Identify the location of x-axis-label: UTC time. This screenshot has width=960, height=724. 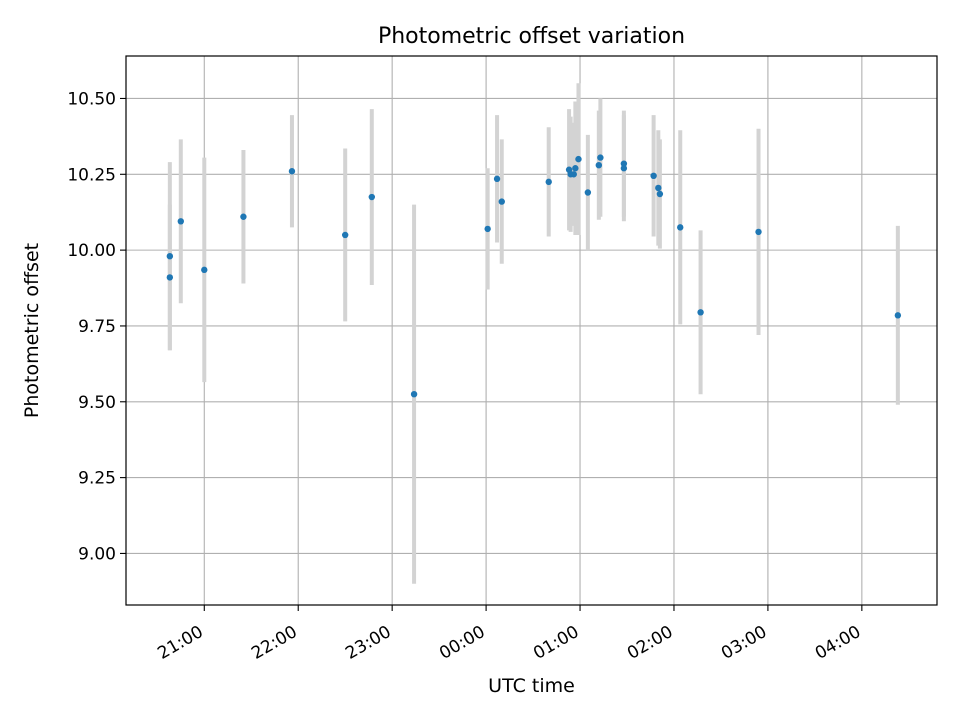
(531, 686).